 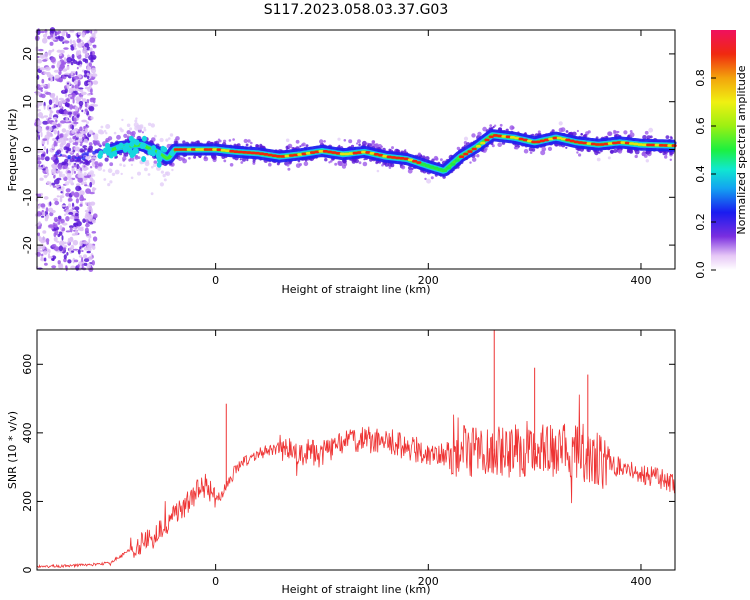 What do you see at coordinates (27, 432) in the screenshot?
I see `y-tick-label: 400` at bounding box center [27, 432].